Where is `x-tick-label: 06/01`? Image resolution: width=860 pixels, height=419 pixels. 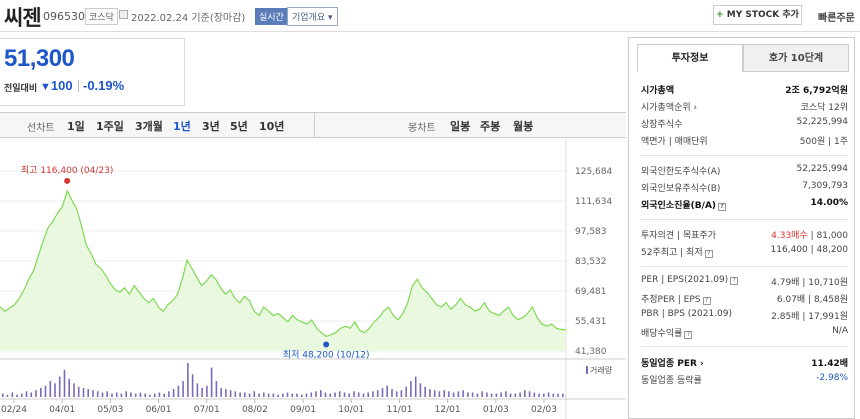 x-tick-label: 06/01 is located at coordinates (159, 410).